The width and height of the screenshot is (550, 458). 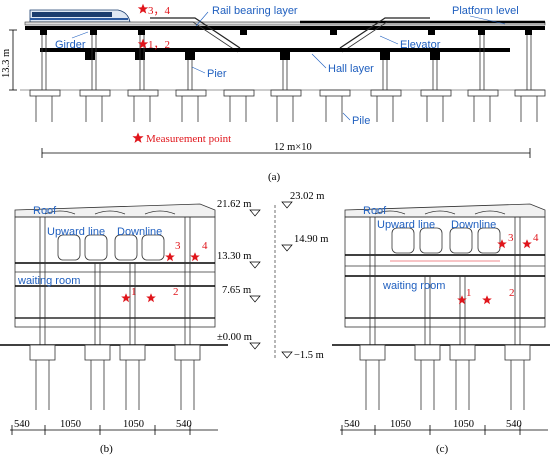 I want to click on piles, so click(x=286, y=109).